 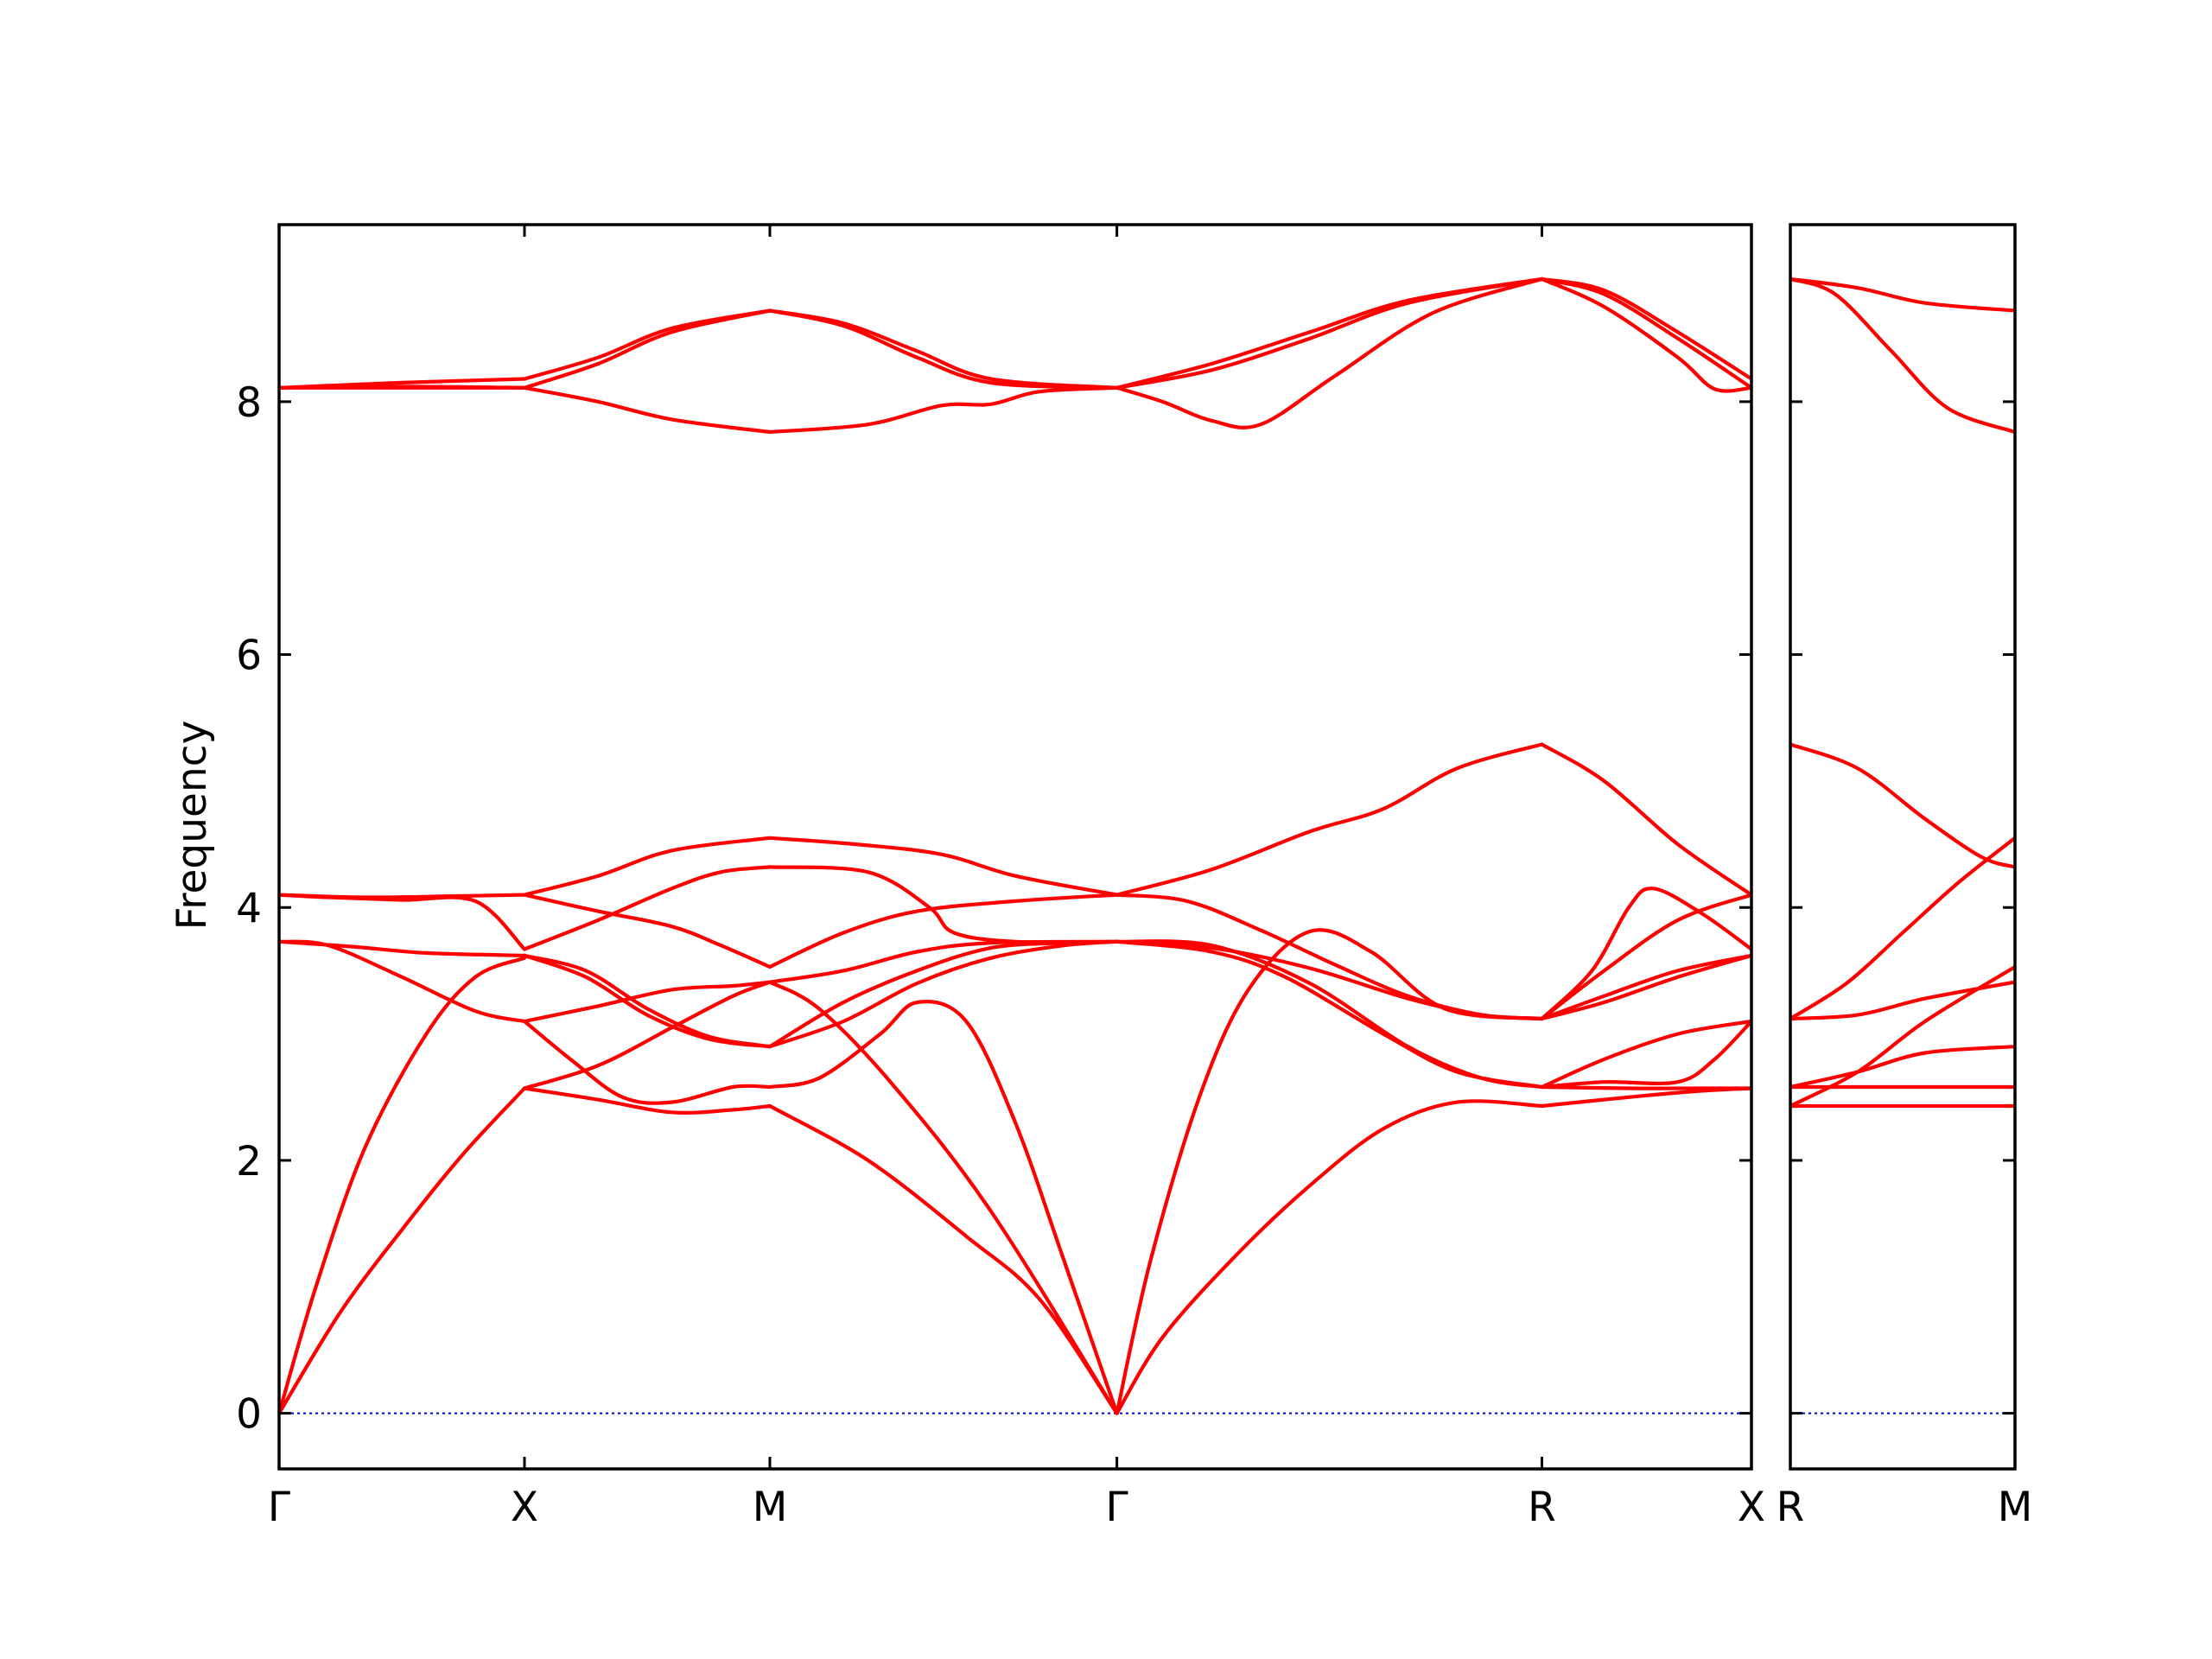 I want to click on y-tick-label: 6, so click(x=249, y=656).